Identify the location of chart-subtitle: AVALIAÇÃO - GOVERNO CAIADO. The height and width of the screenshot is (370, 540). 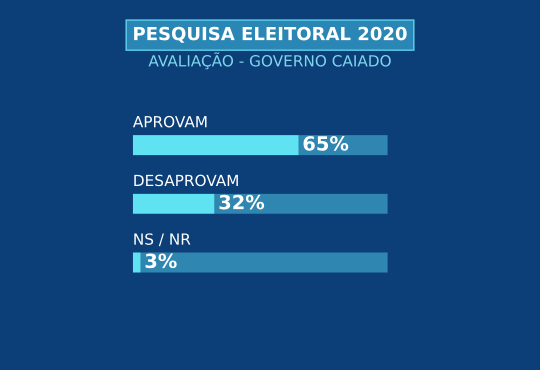
(269, 61).